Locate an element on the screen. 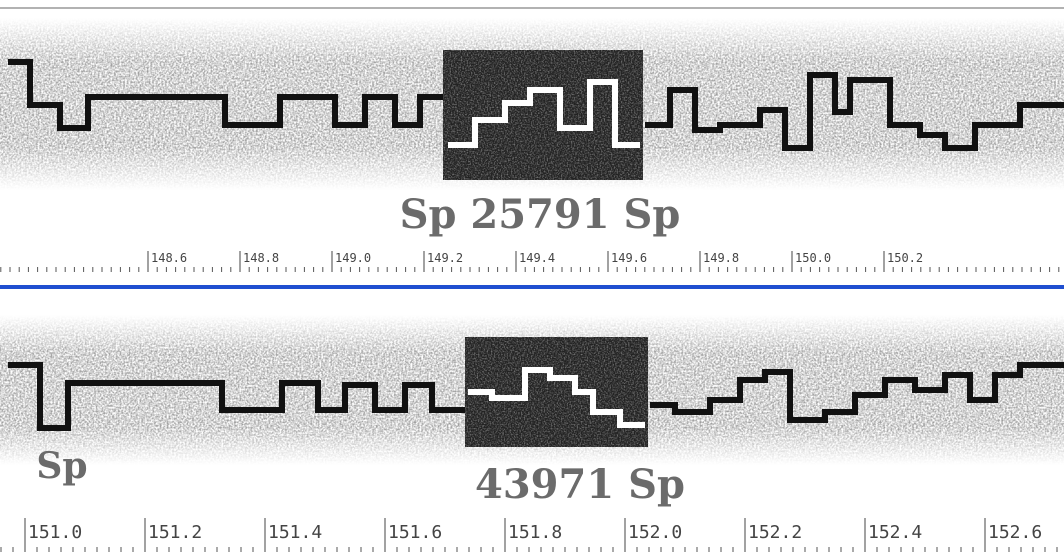 Image resolution: width=1064 pixels, height=553 pixels. ruler-label: 149.4 is located at coordinates (537, 258).